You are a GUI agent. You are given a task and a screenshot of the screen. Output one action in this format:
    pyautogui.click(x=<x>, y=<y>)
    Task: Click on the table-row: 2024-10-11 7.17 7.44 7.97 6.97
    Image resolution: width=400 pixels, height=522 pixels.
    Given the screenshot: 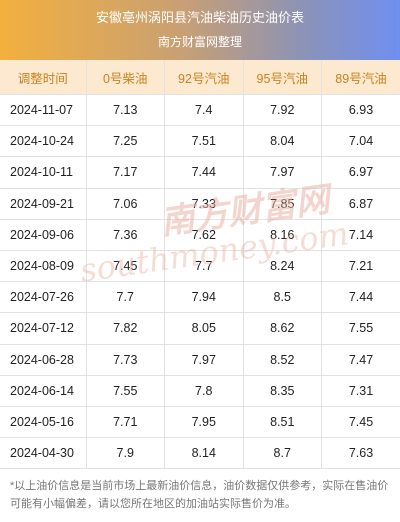 What is the action you would take?
    pyautogui.click(x=200, y=172)
    